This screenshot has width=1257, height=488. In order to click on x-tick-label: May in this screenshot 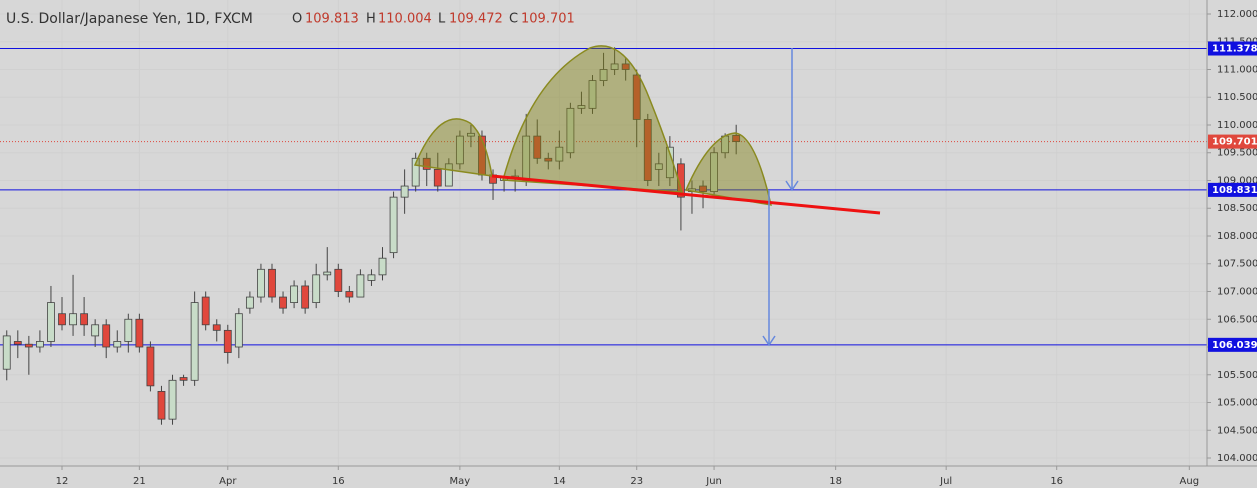, I will do `click(460, 481)`.